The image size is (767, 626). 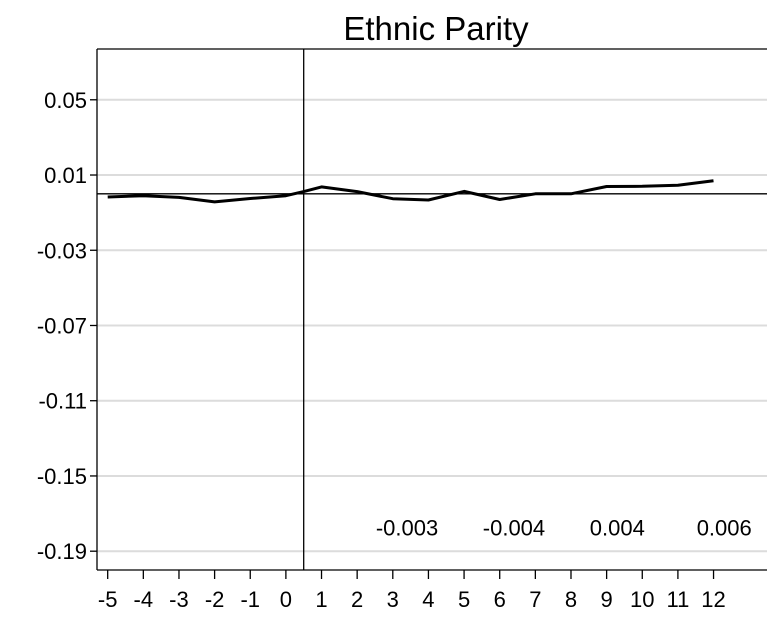 I want to click on series-line, so click(x=410, y=191).